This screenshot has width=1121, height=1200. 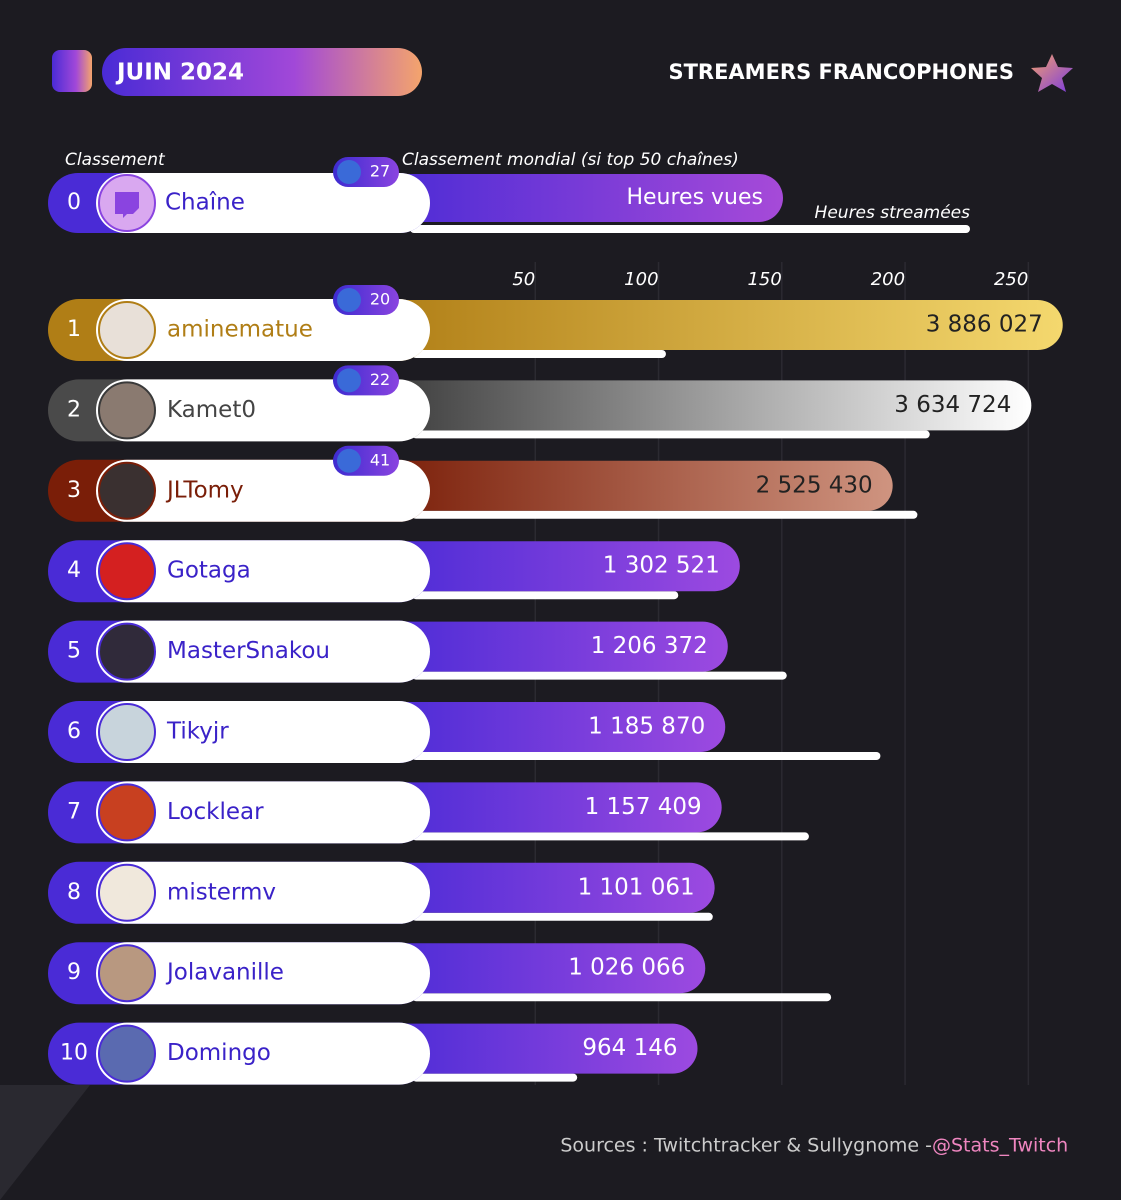 What do you see at coordinates (72, 71) in the screenshot?
I see `calendar-icon` at bounding box center [72, 71].